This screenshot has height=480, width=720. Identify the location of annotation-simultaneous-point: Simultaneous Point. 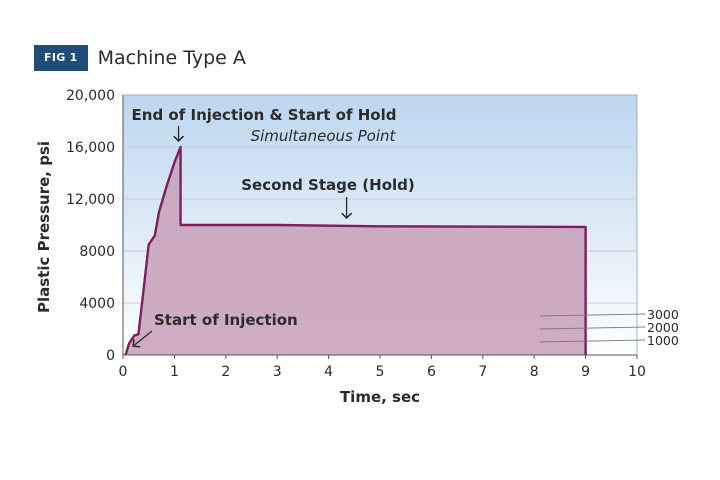
(324, 136).